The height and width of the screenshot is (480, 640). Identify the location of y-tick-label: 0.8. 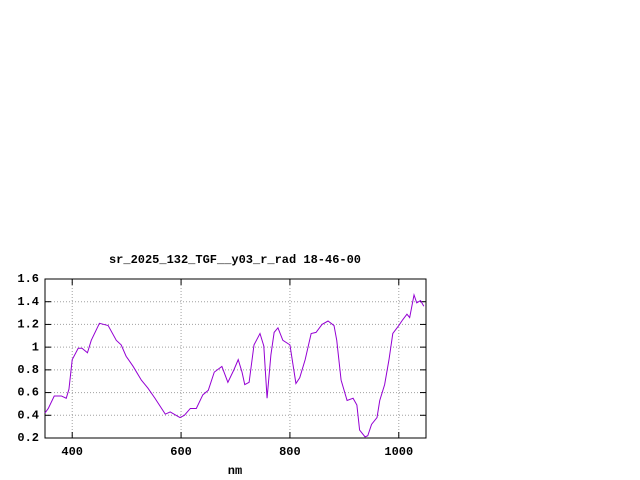
(28, 370).